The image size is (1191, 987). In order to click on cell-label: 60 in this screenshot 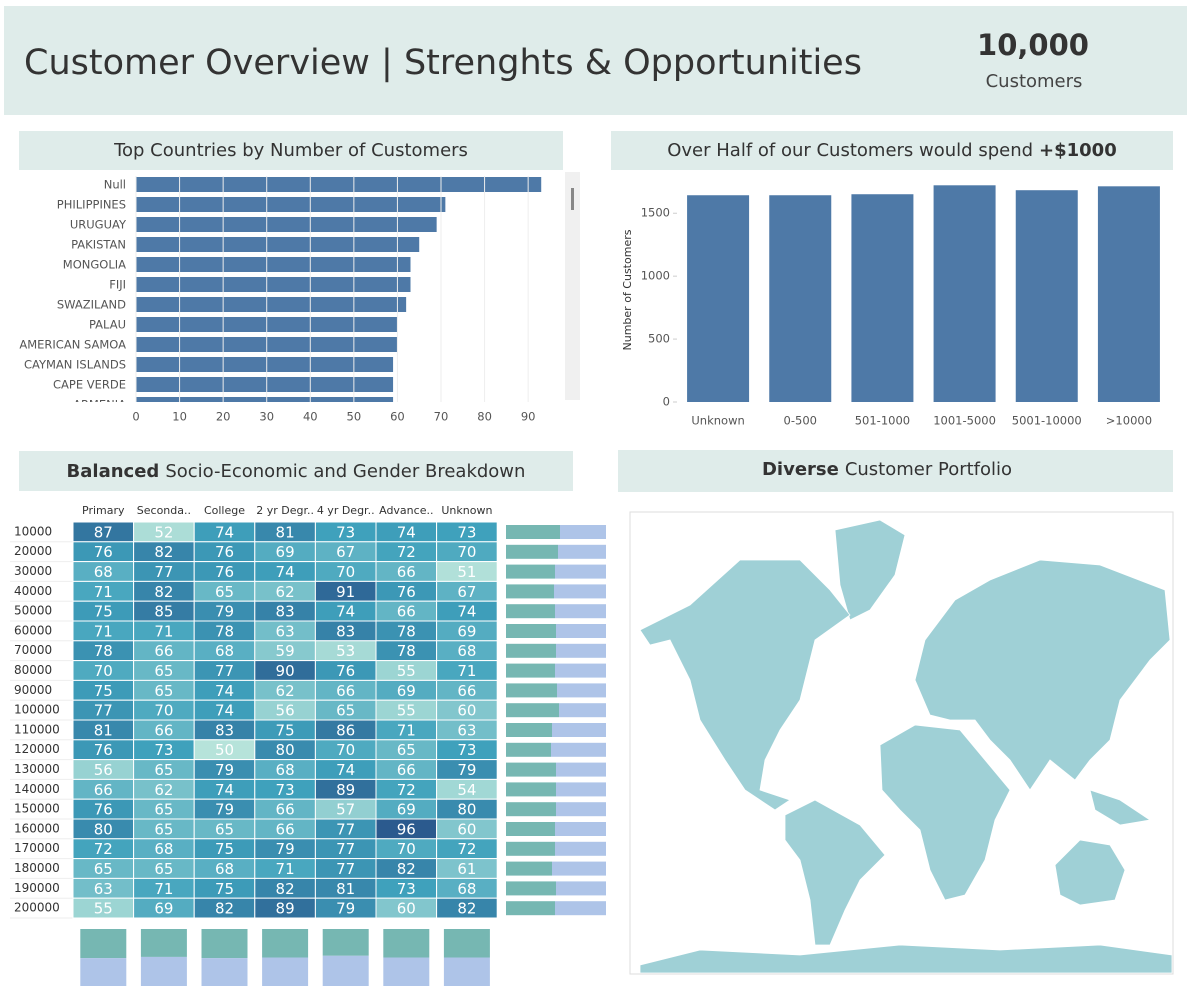, I will do `click(406, 909)`.